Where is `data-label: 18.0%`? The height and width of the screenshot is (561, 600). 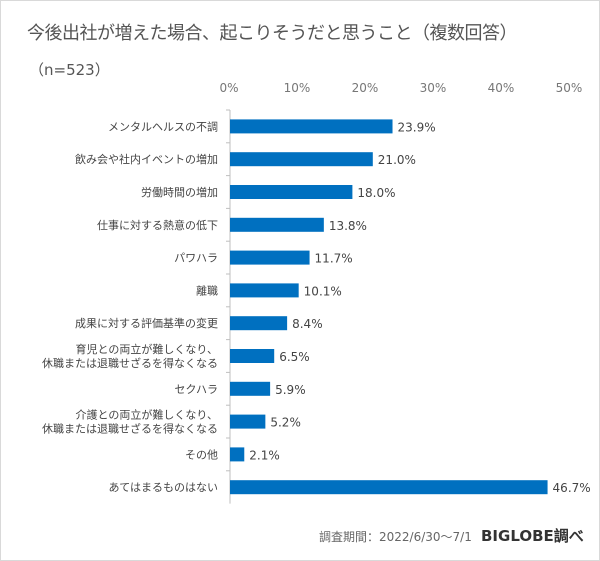
data-label: 18.0% is located at coordinates (376, 193).